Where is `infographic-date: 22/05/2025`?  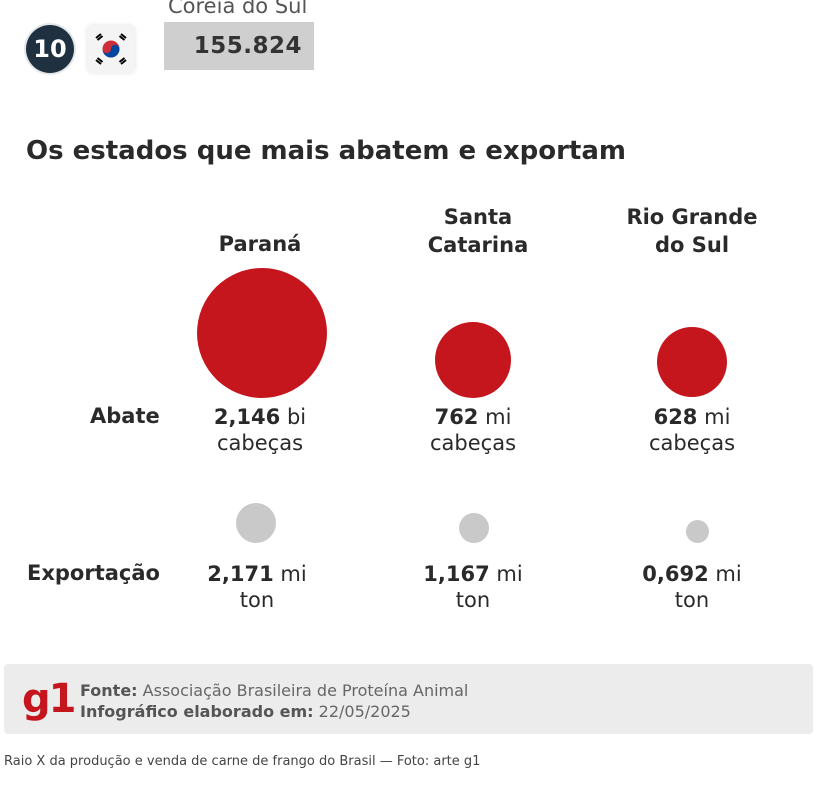
infographic-date: 22/05/2025 is located at coordinates (364, 711).